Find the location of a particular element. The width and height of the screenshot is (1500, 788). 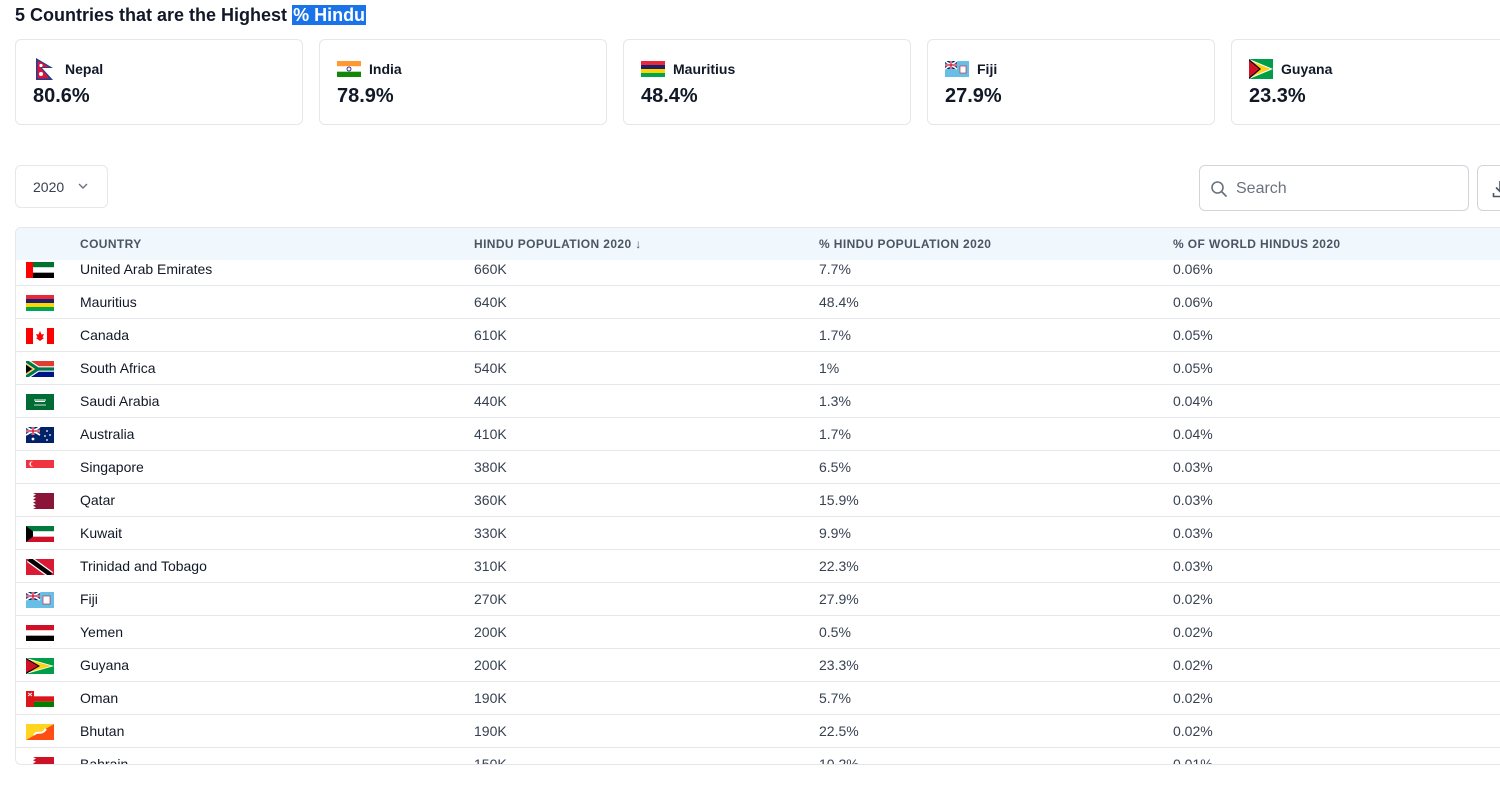

top-country-name: India is located at coordinates (385, 69).